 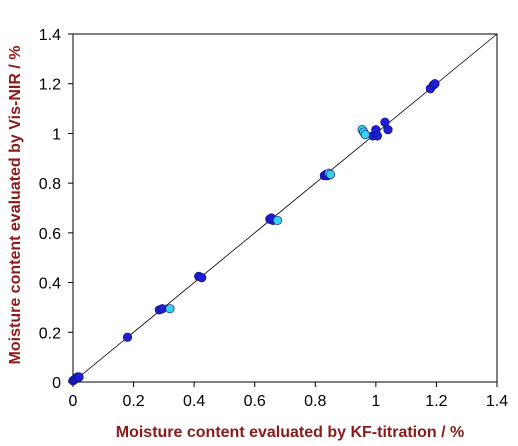 What do you see at coordinates (50, 85) in the screenshot?
I see `y-tick-label: 1.2` at bounding box center [50, 85].